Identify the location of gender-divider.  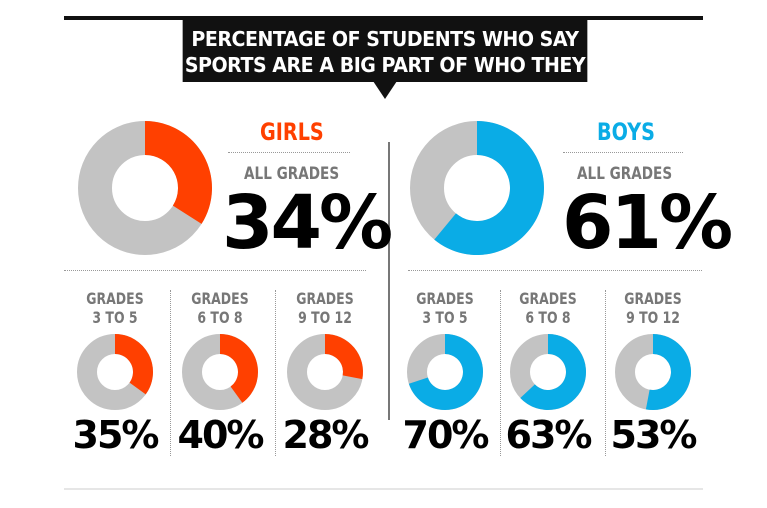
(389, 281).